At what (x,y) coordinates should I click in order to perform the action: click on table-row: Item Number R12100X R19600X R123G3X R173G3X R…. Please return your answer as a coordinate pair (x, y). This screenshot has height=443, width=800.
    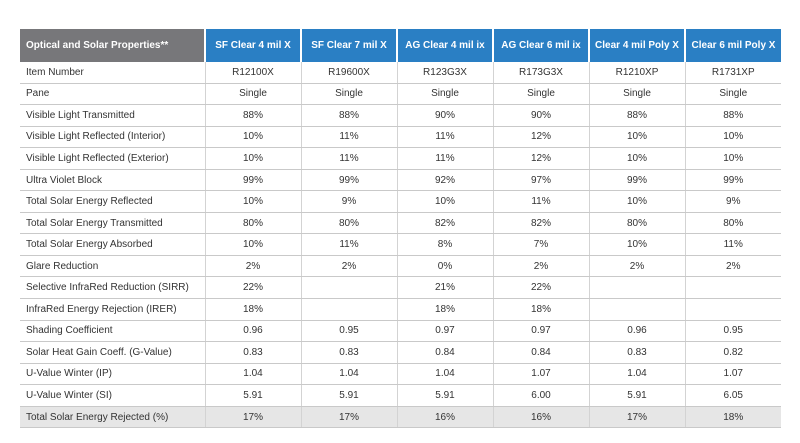
    Looking at the image, I should click on (400, 73).